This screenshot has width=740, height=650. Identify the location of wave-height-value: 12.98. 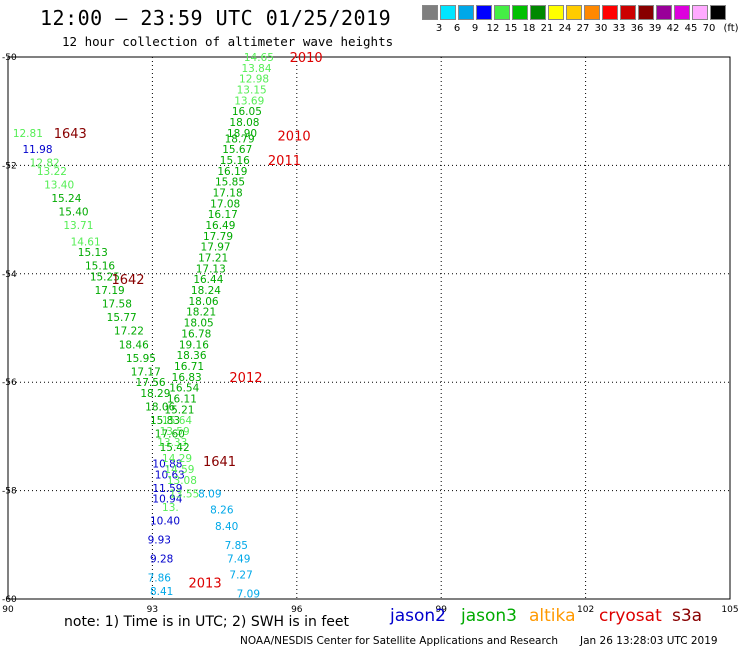
(254, 80).